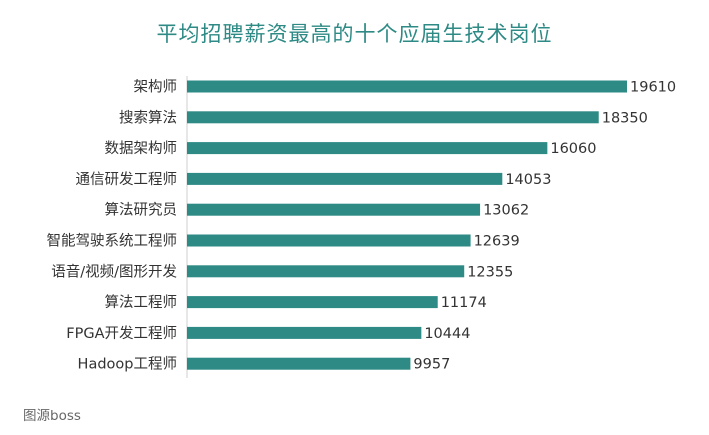 The height and width of the screenshot is (435, 709). I want to click on category-label: 语音/视频/图形开发, so click(114, 271).